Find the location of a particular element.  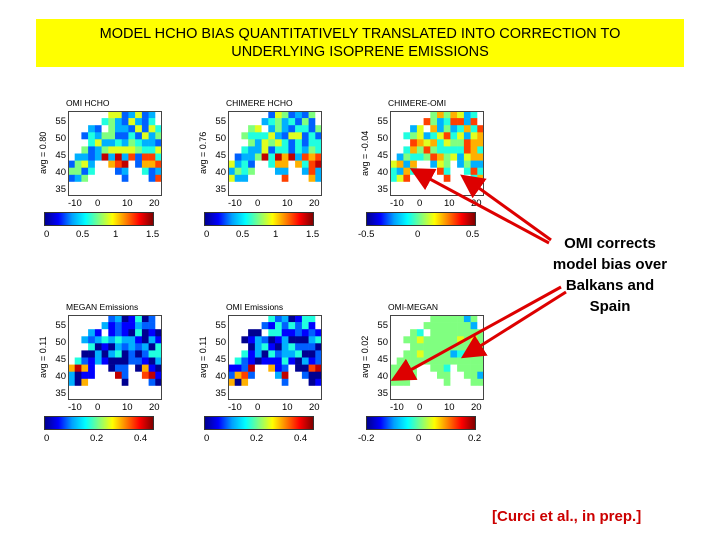

annotation-line: model bias over is located at coordinates (610, 264).